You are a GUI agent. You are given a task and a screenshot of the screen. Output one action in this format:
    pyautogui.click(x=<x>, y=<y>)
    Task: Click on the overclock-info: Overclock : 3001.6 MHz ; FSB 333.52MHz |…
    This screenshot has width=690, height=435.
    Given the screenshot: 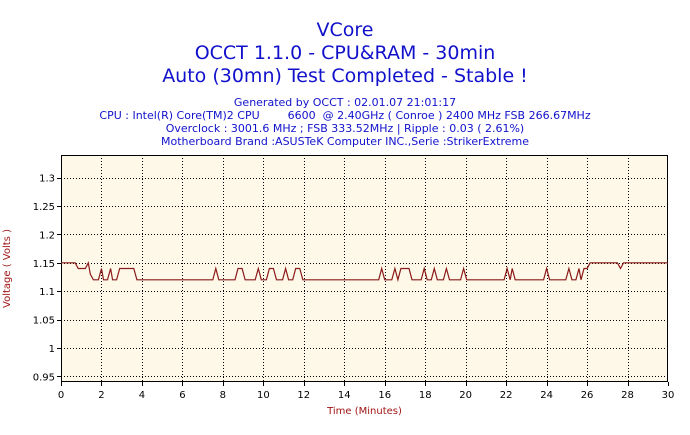 What is the action you would take?
    pyautogui.click(x=345, y=128)
    